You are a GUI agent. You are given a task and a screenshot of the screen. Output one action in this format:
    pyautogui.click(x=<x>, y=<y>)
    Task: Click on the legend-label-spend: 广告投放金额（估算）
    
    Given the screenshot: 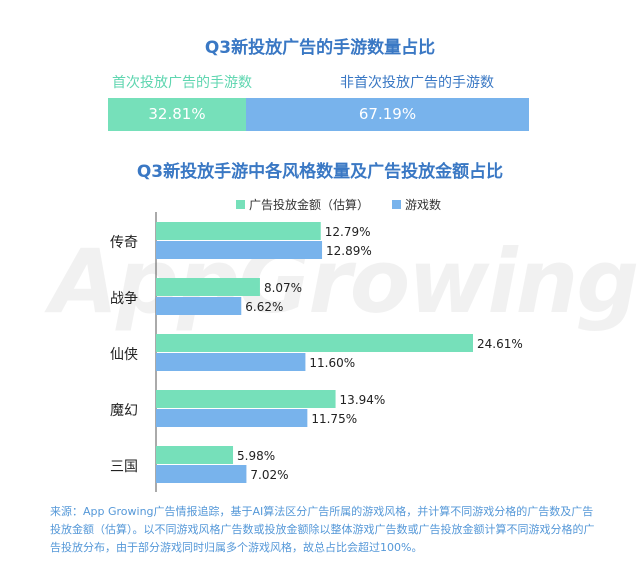 What is the action you would take?
    pyautogui.click(x=309, y=205)
    